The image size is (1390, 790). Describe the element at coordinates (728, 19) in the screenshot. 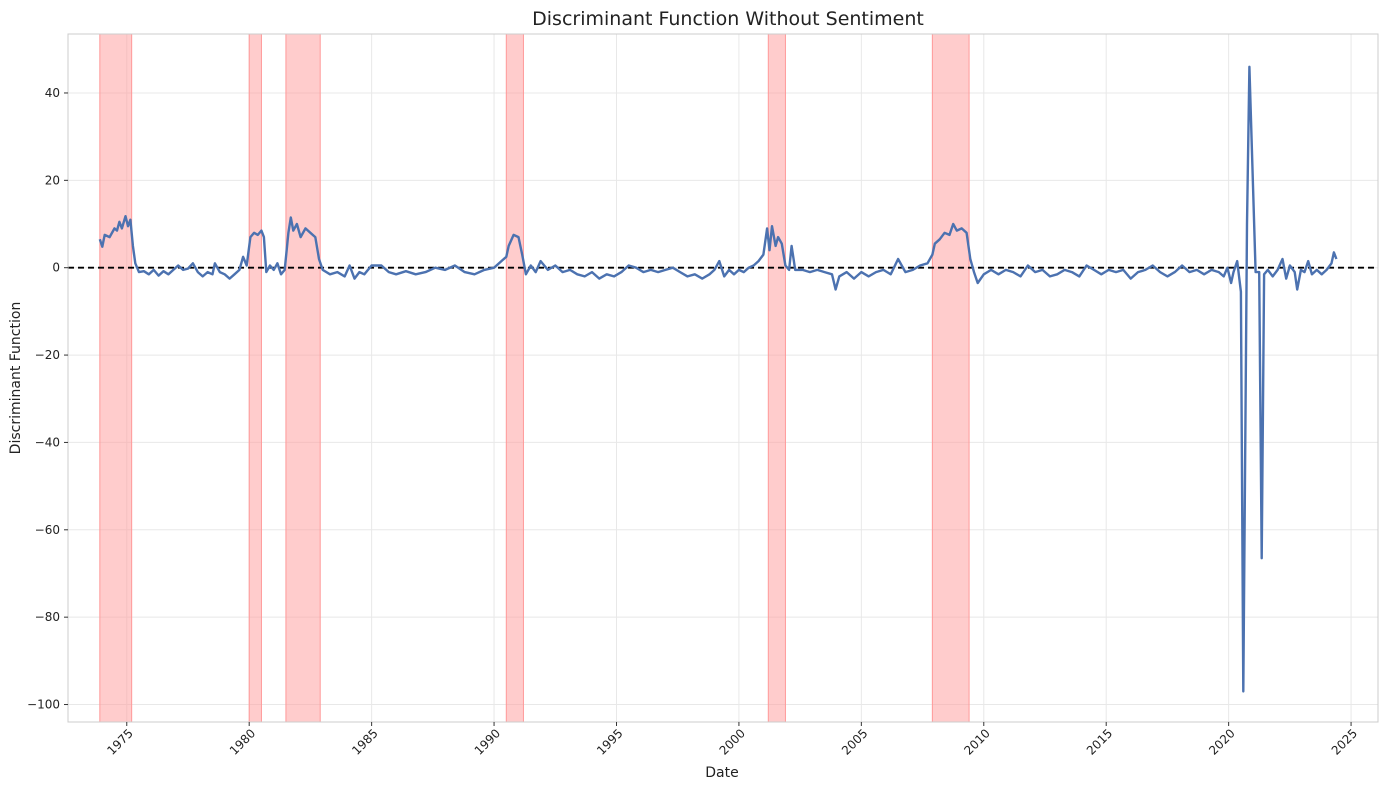

I see `chart-title: Discriminant Function Without Sentiment` at that location.